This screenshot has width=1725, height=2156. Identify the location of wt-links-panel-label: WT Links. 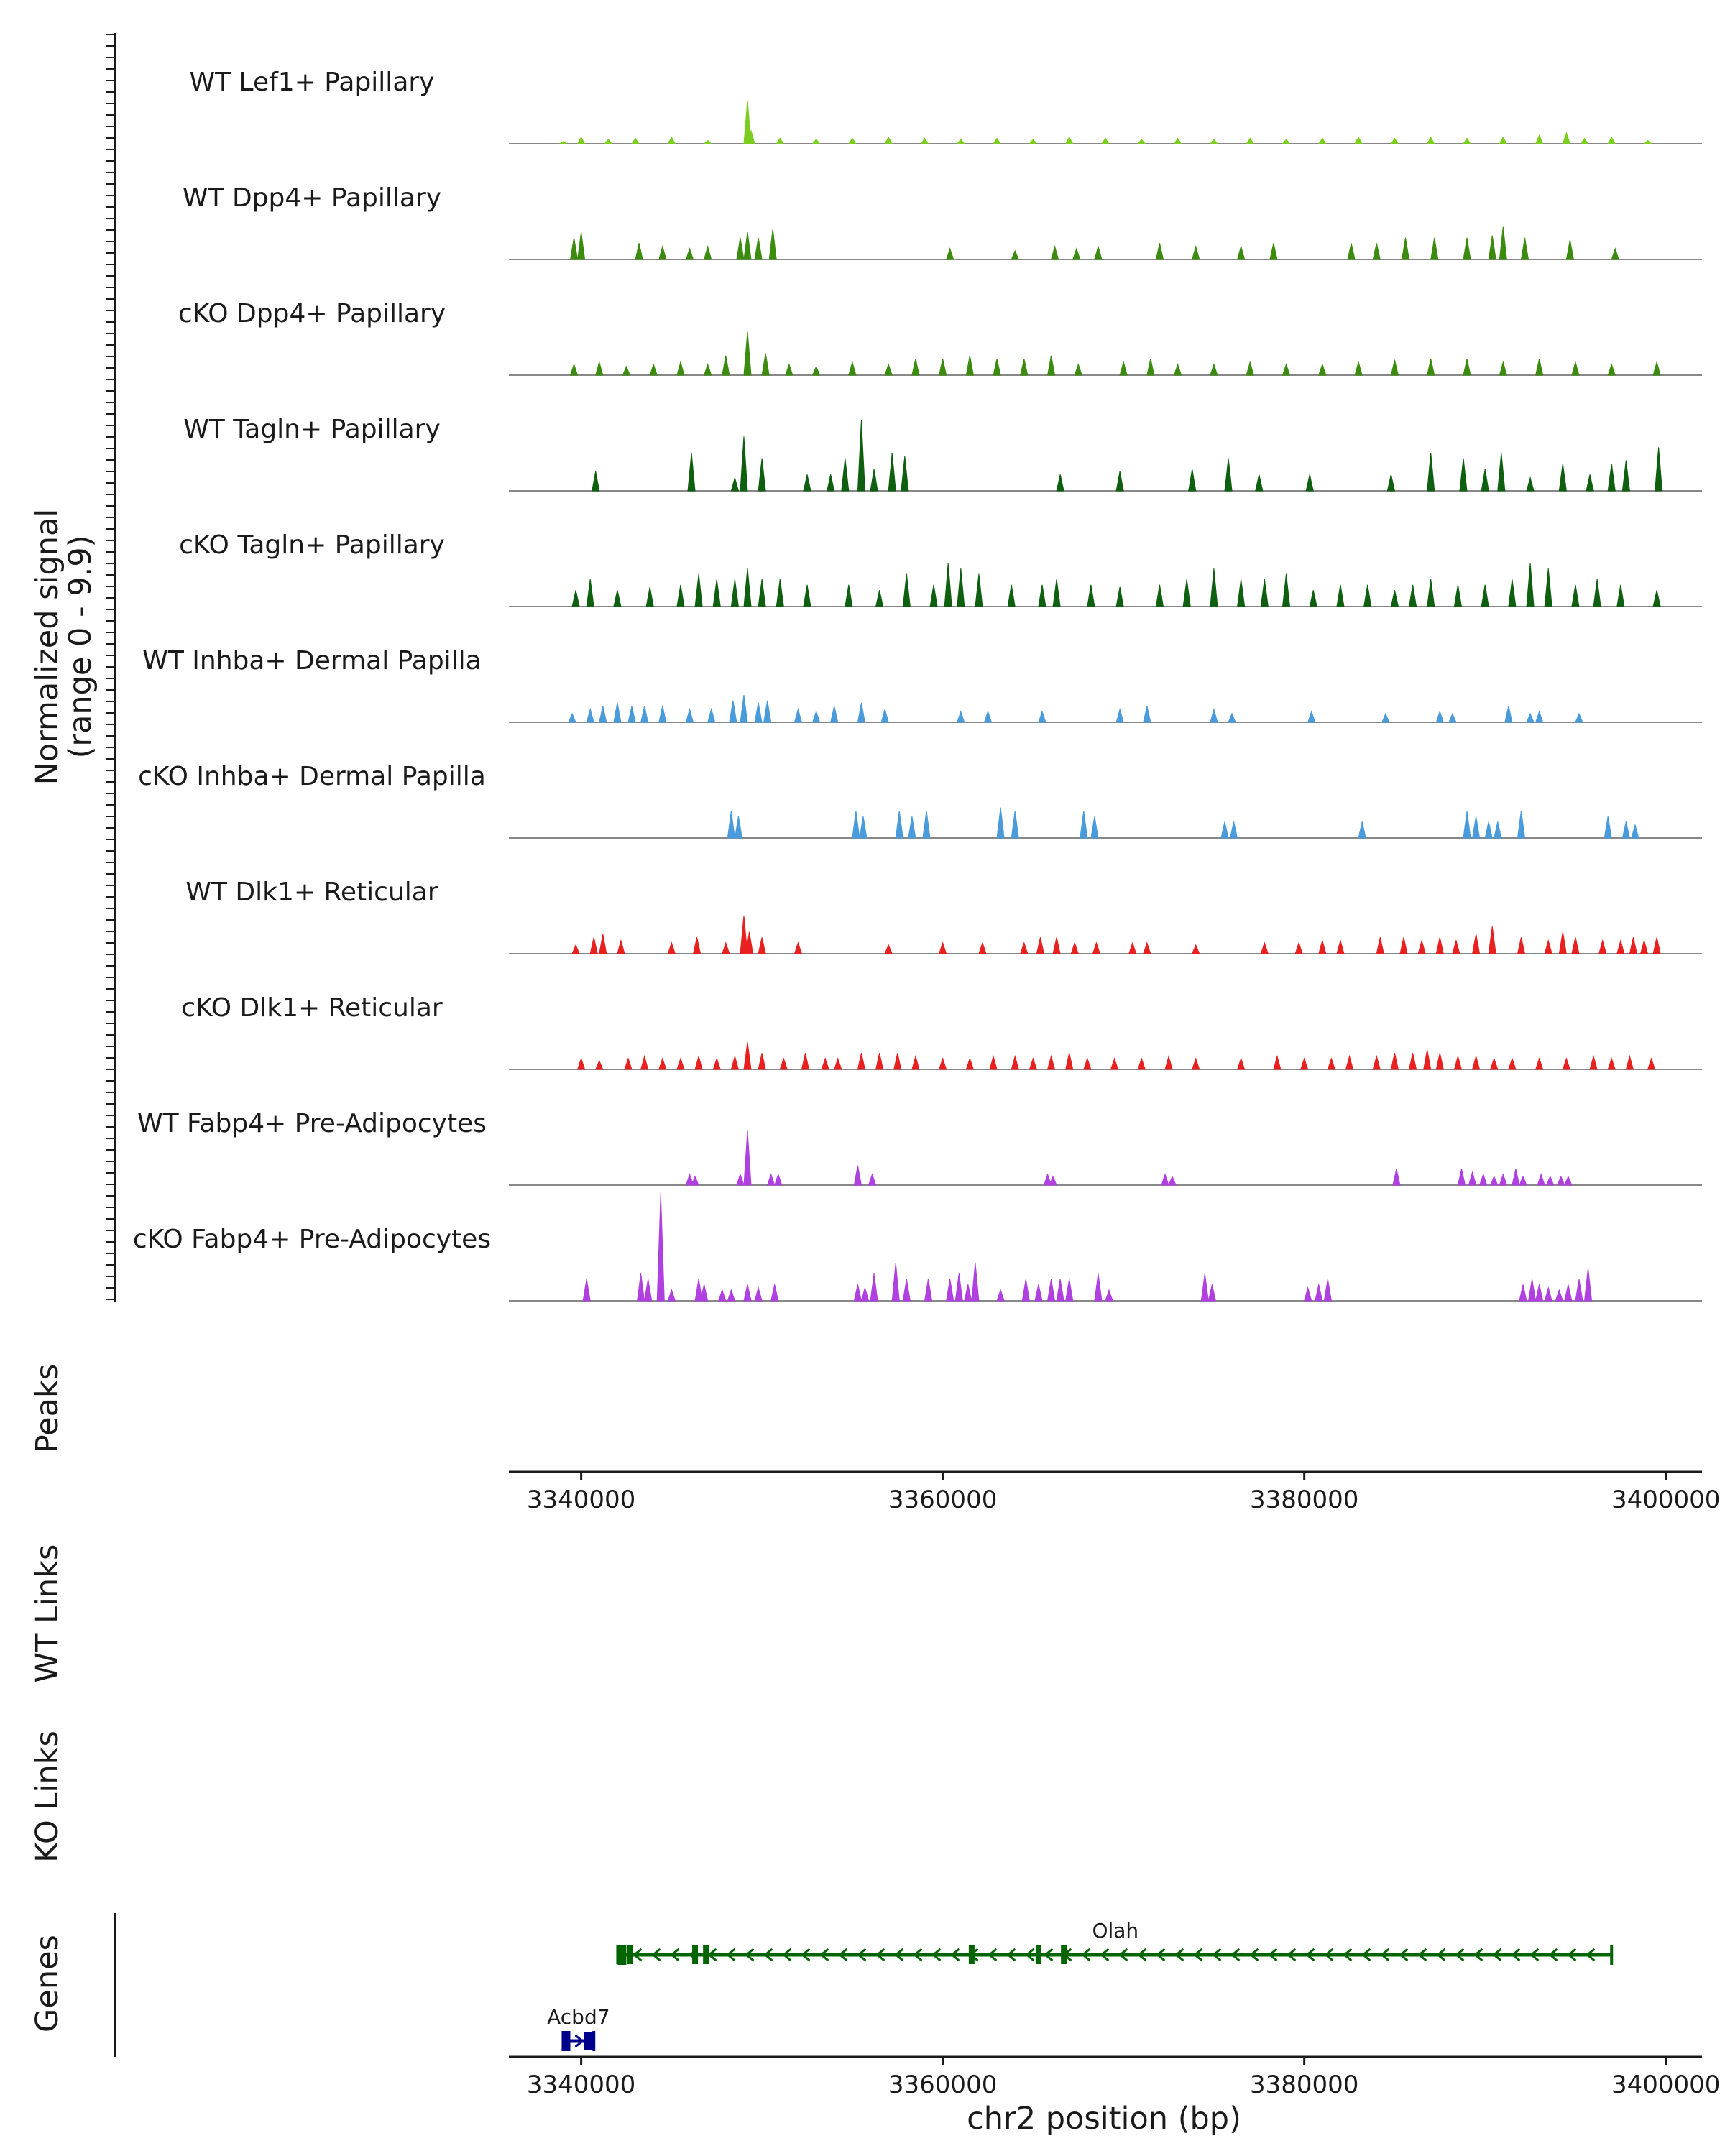
(47, 1613).